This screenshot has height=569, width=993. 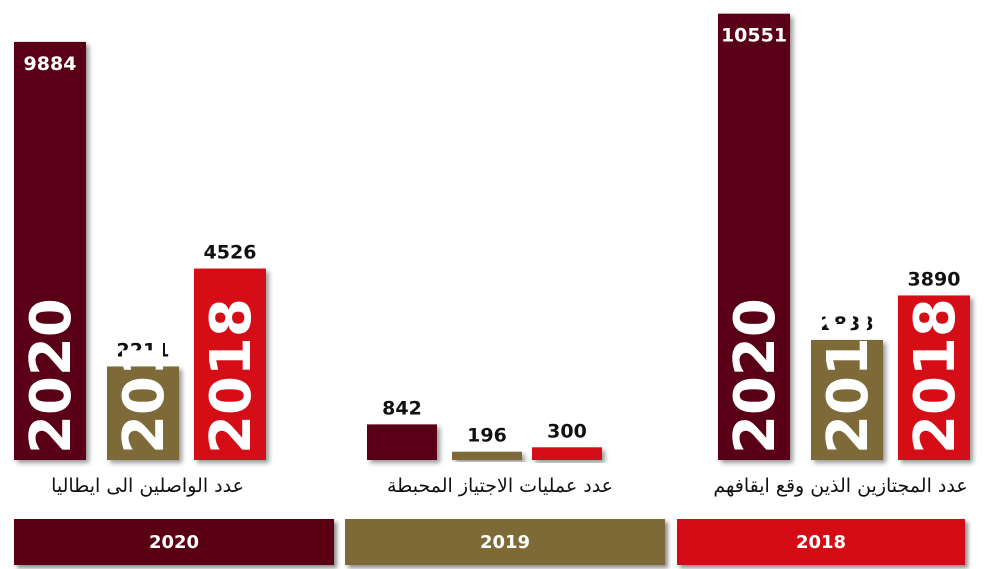 I want to click on bar-value-label: 842, so click(x=402, y=408).